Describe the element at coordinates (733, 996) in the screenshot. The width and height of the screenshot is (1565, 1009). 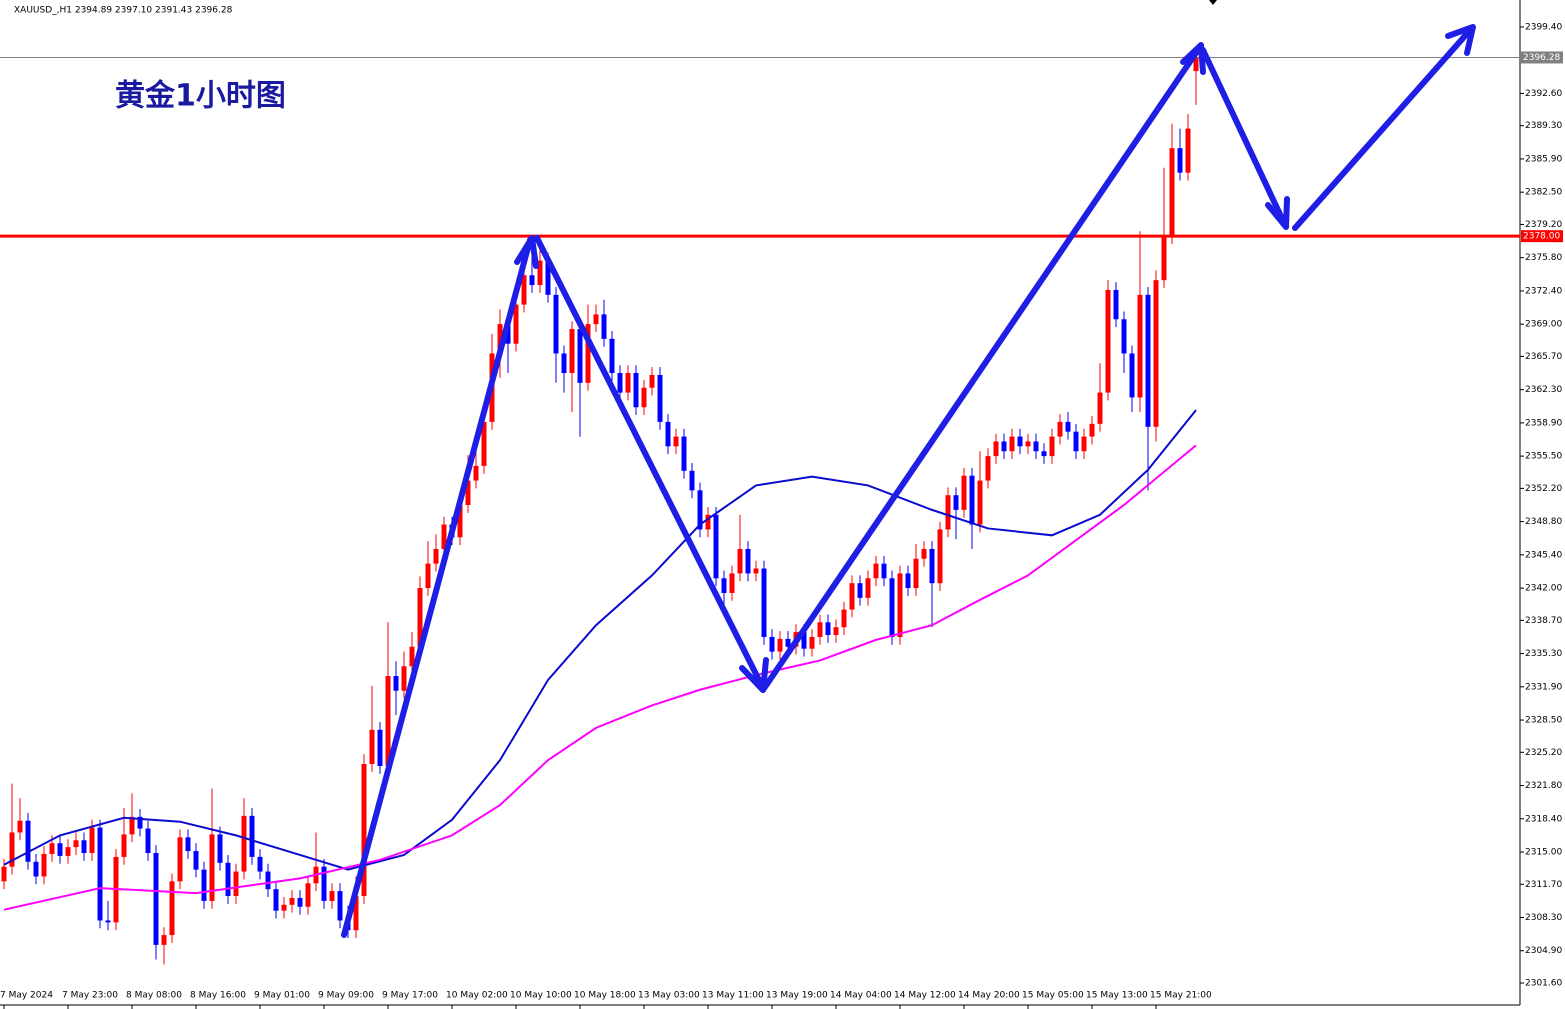
I see `x-tick-label: 13 May 11:00` at that location.